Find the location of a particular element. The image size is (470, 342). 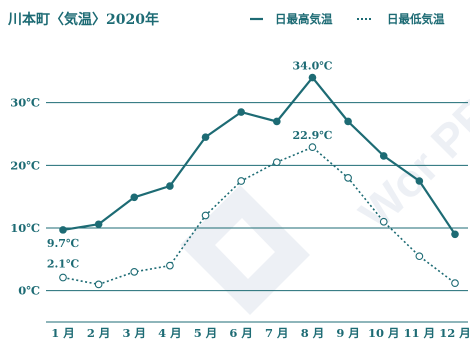

data-label: 9.7℃ is located at coordinates (63, 243).